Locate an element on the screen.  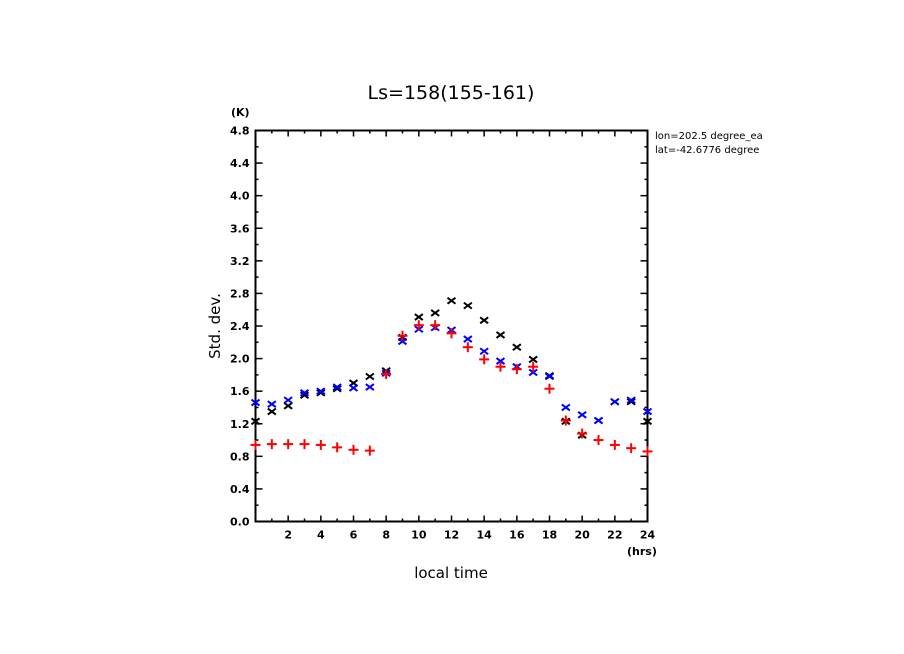
x-tick-label: 2 is located at coordinates (288, 535).